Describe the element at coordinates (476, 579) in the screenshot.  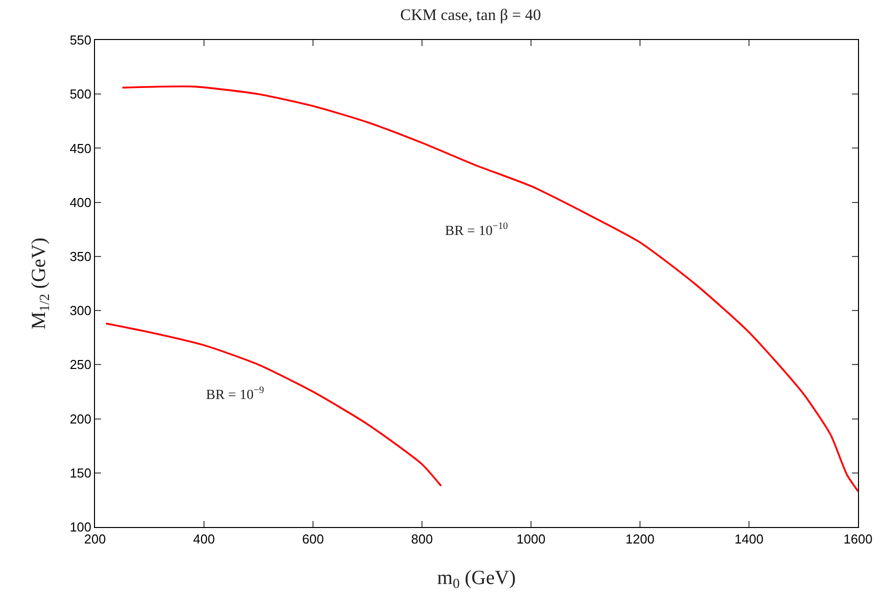
I see `x-axis-title: m$_{0}$ (GeV)` at that location.